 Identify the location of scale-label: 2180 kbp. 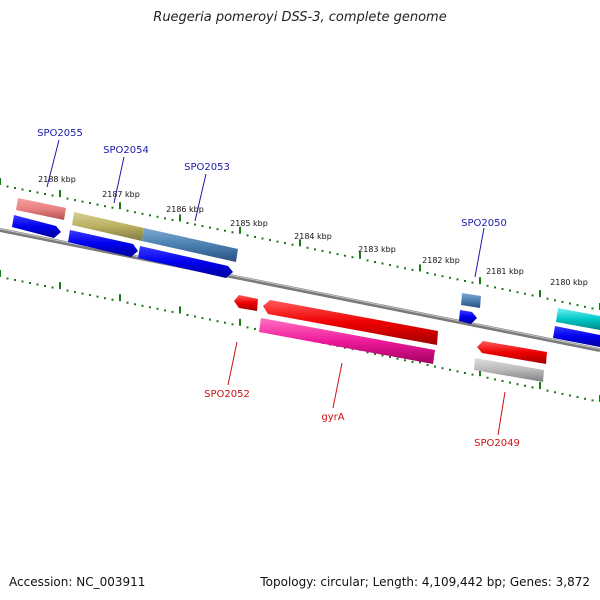
(569, 282).